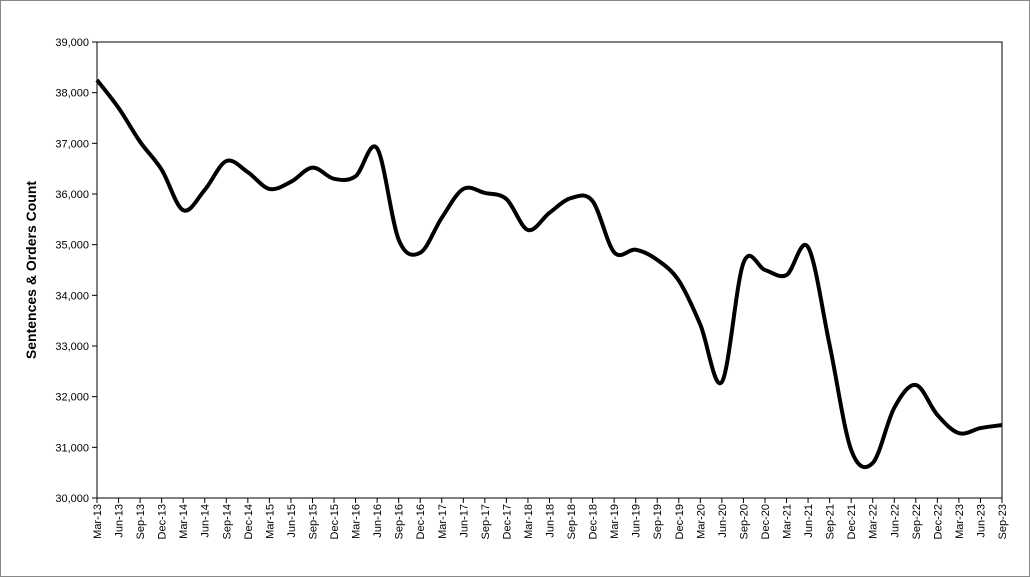 The height and width of the screenshot is (577, 1030). I want to click on x-tick-label: Sep-23, so click(1003, 521).